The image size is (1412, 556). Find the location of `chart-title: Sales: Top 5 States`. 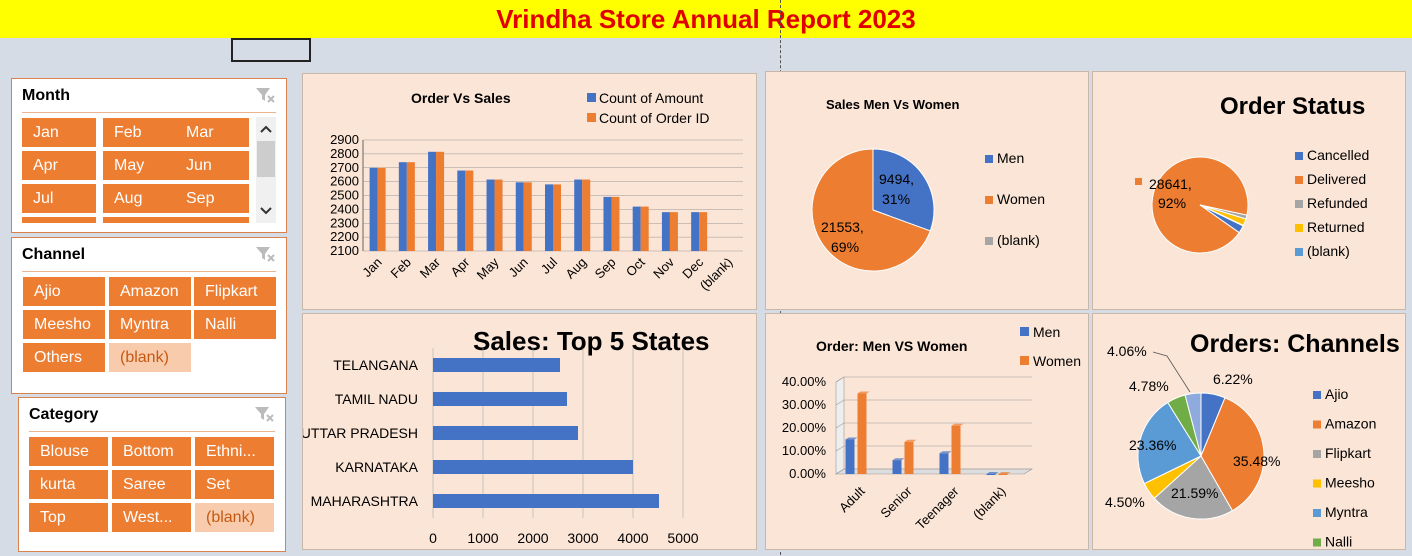

chart-title: Sales: Top 5 States is located at coordinates (591, 341).